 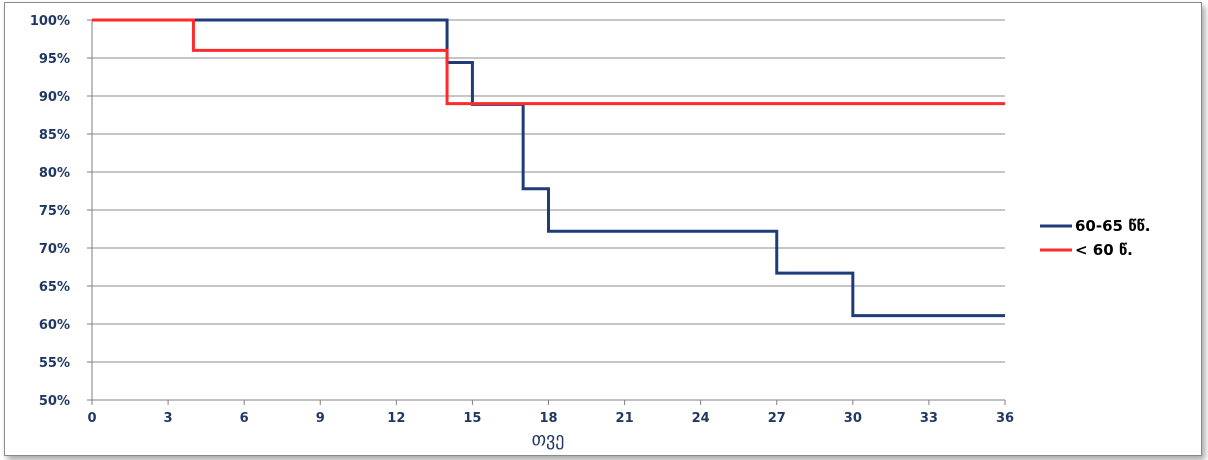 I want to click on x-tick-label: 21, so click(x=625, y=418).